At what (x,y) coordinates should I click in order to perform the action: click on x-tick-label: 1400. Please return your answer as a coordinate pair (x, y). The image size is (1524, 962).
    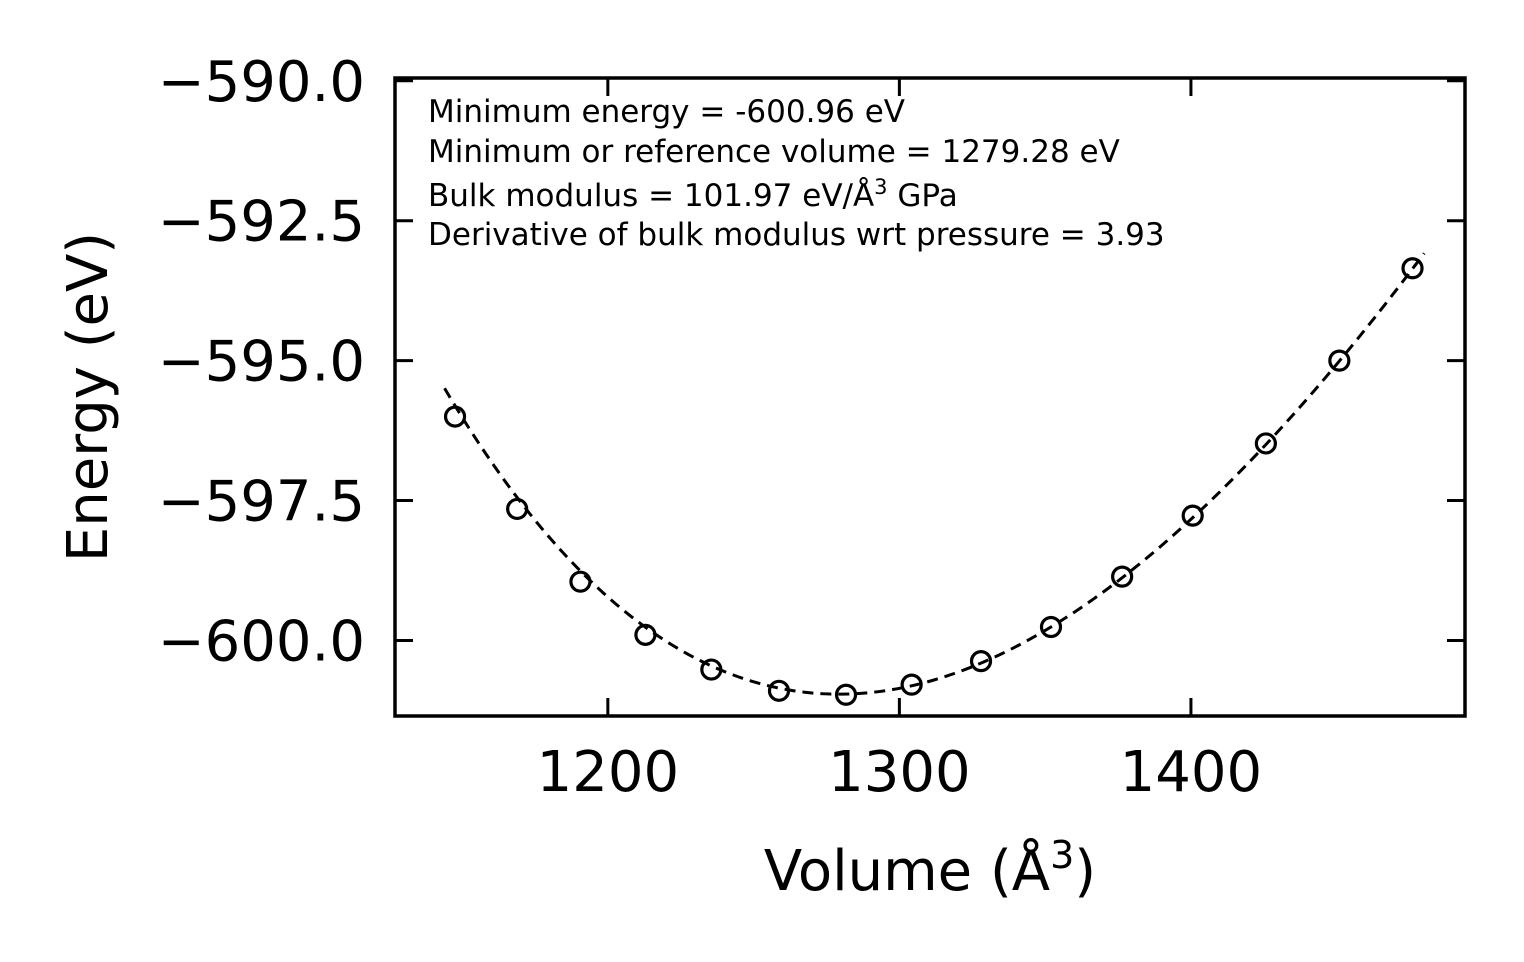
    Looking at the image, I should click on (1191, 772).